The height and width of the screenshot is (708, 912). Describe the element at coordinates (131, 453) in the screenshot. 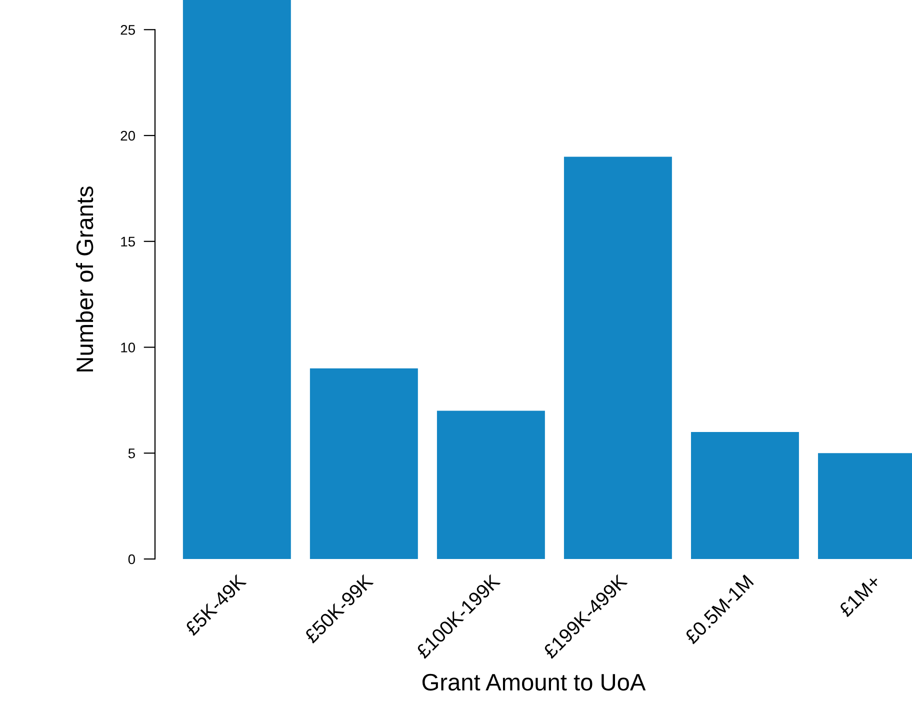

I see `y-tick-label: 5` at that location.